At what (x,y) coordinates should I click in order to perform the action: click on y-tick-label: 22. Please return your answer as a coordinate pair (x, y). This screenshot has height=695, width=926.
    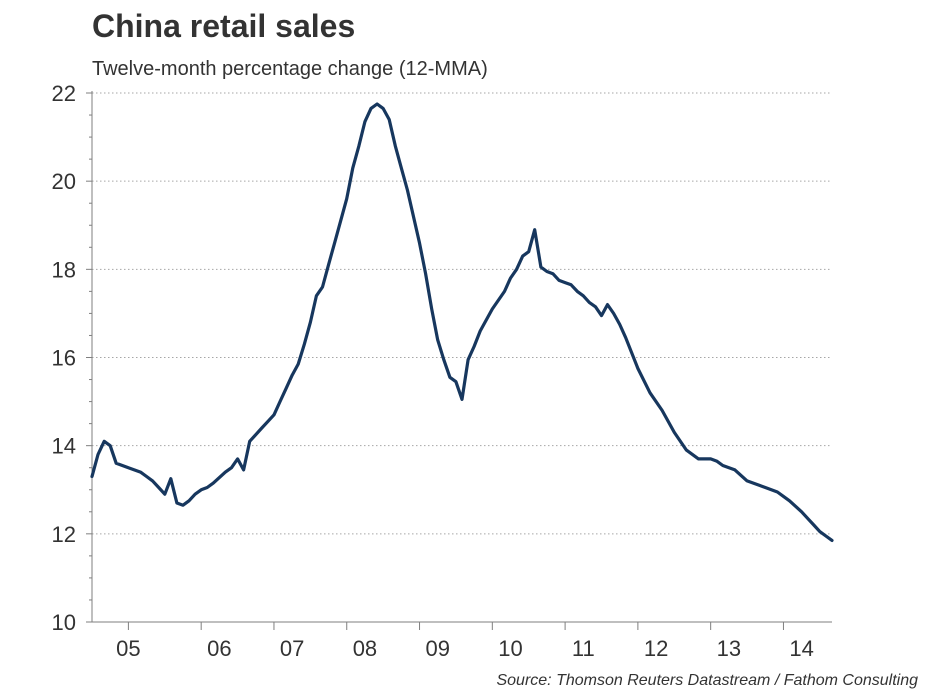
    Looking at the image, I should click on (64, 93).